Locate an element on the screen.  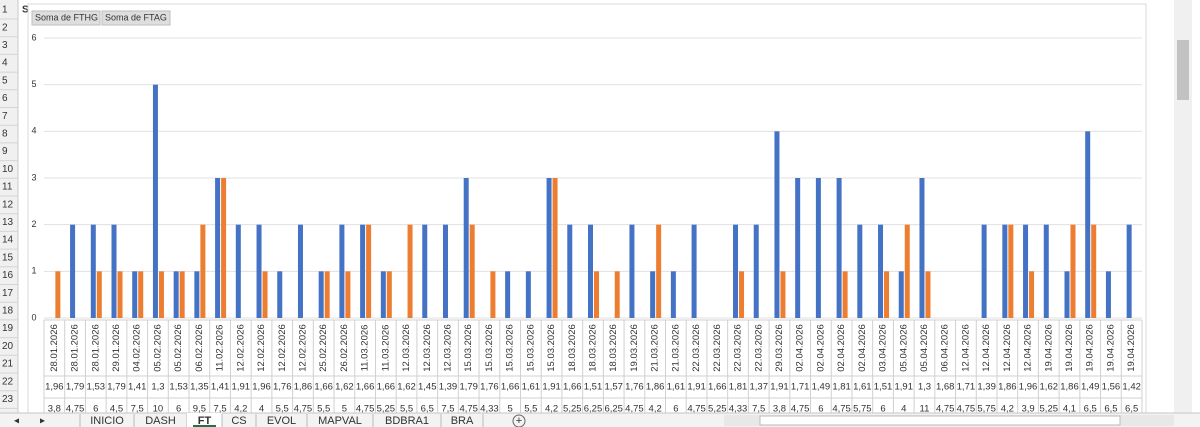
x-tick-label: 21.03.2026 is located at coordinates (675, 348).